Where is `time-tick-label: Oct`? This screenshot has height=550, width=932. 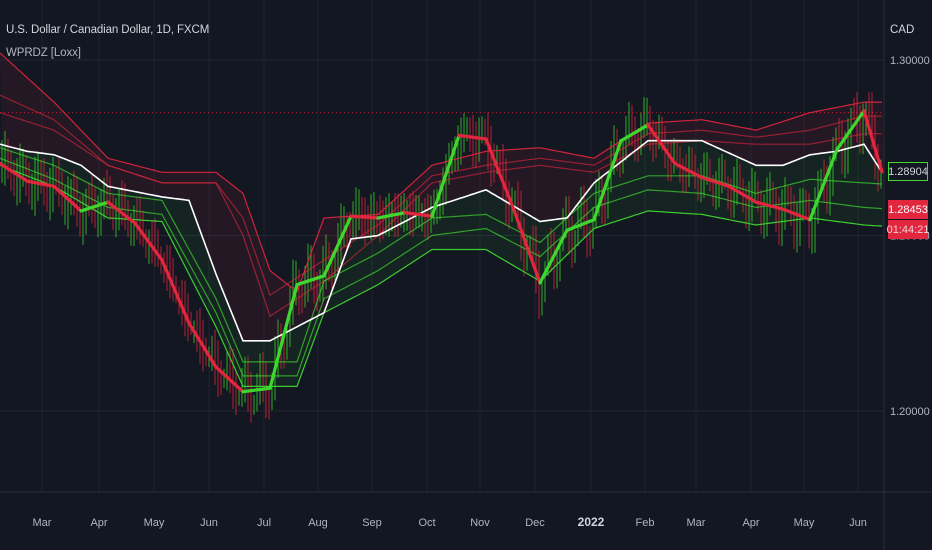 time-tick-label: Oct is located at coordinates (426, 523).